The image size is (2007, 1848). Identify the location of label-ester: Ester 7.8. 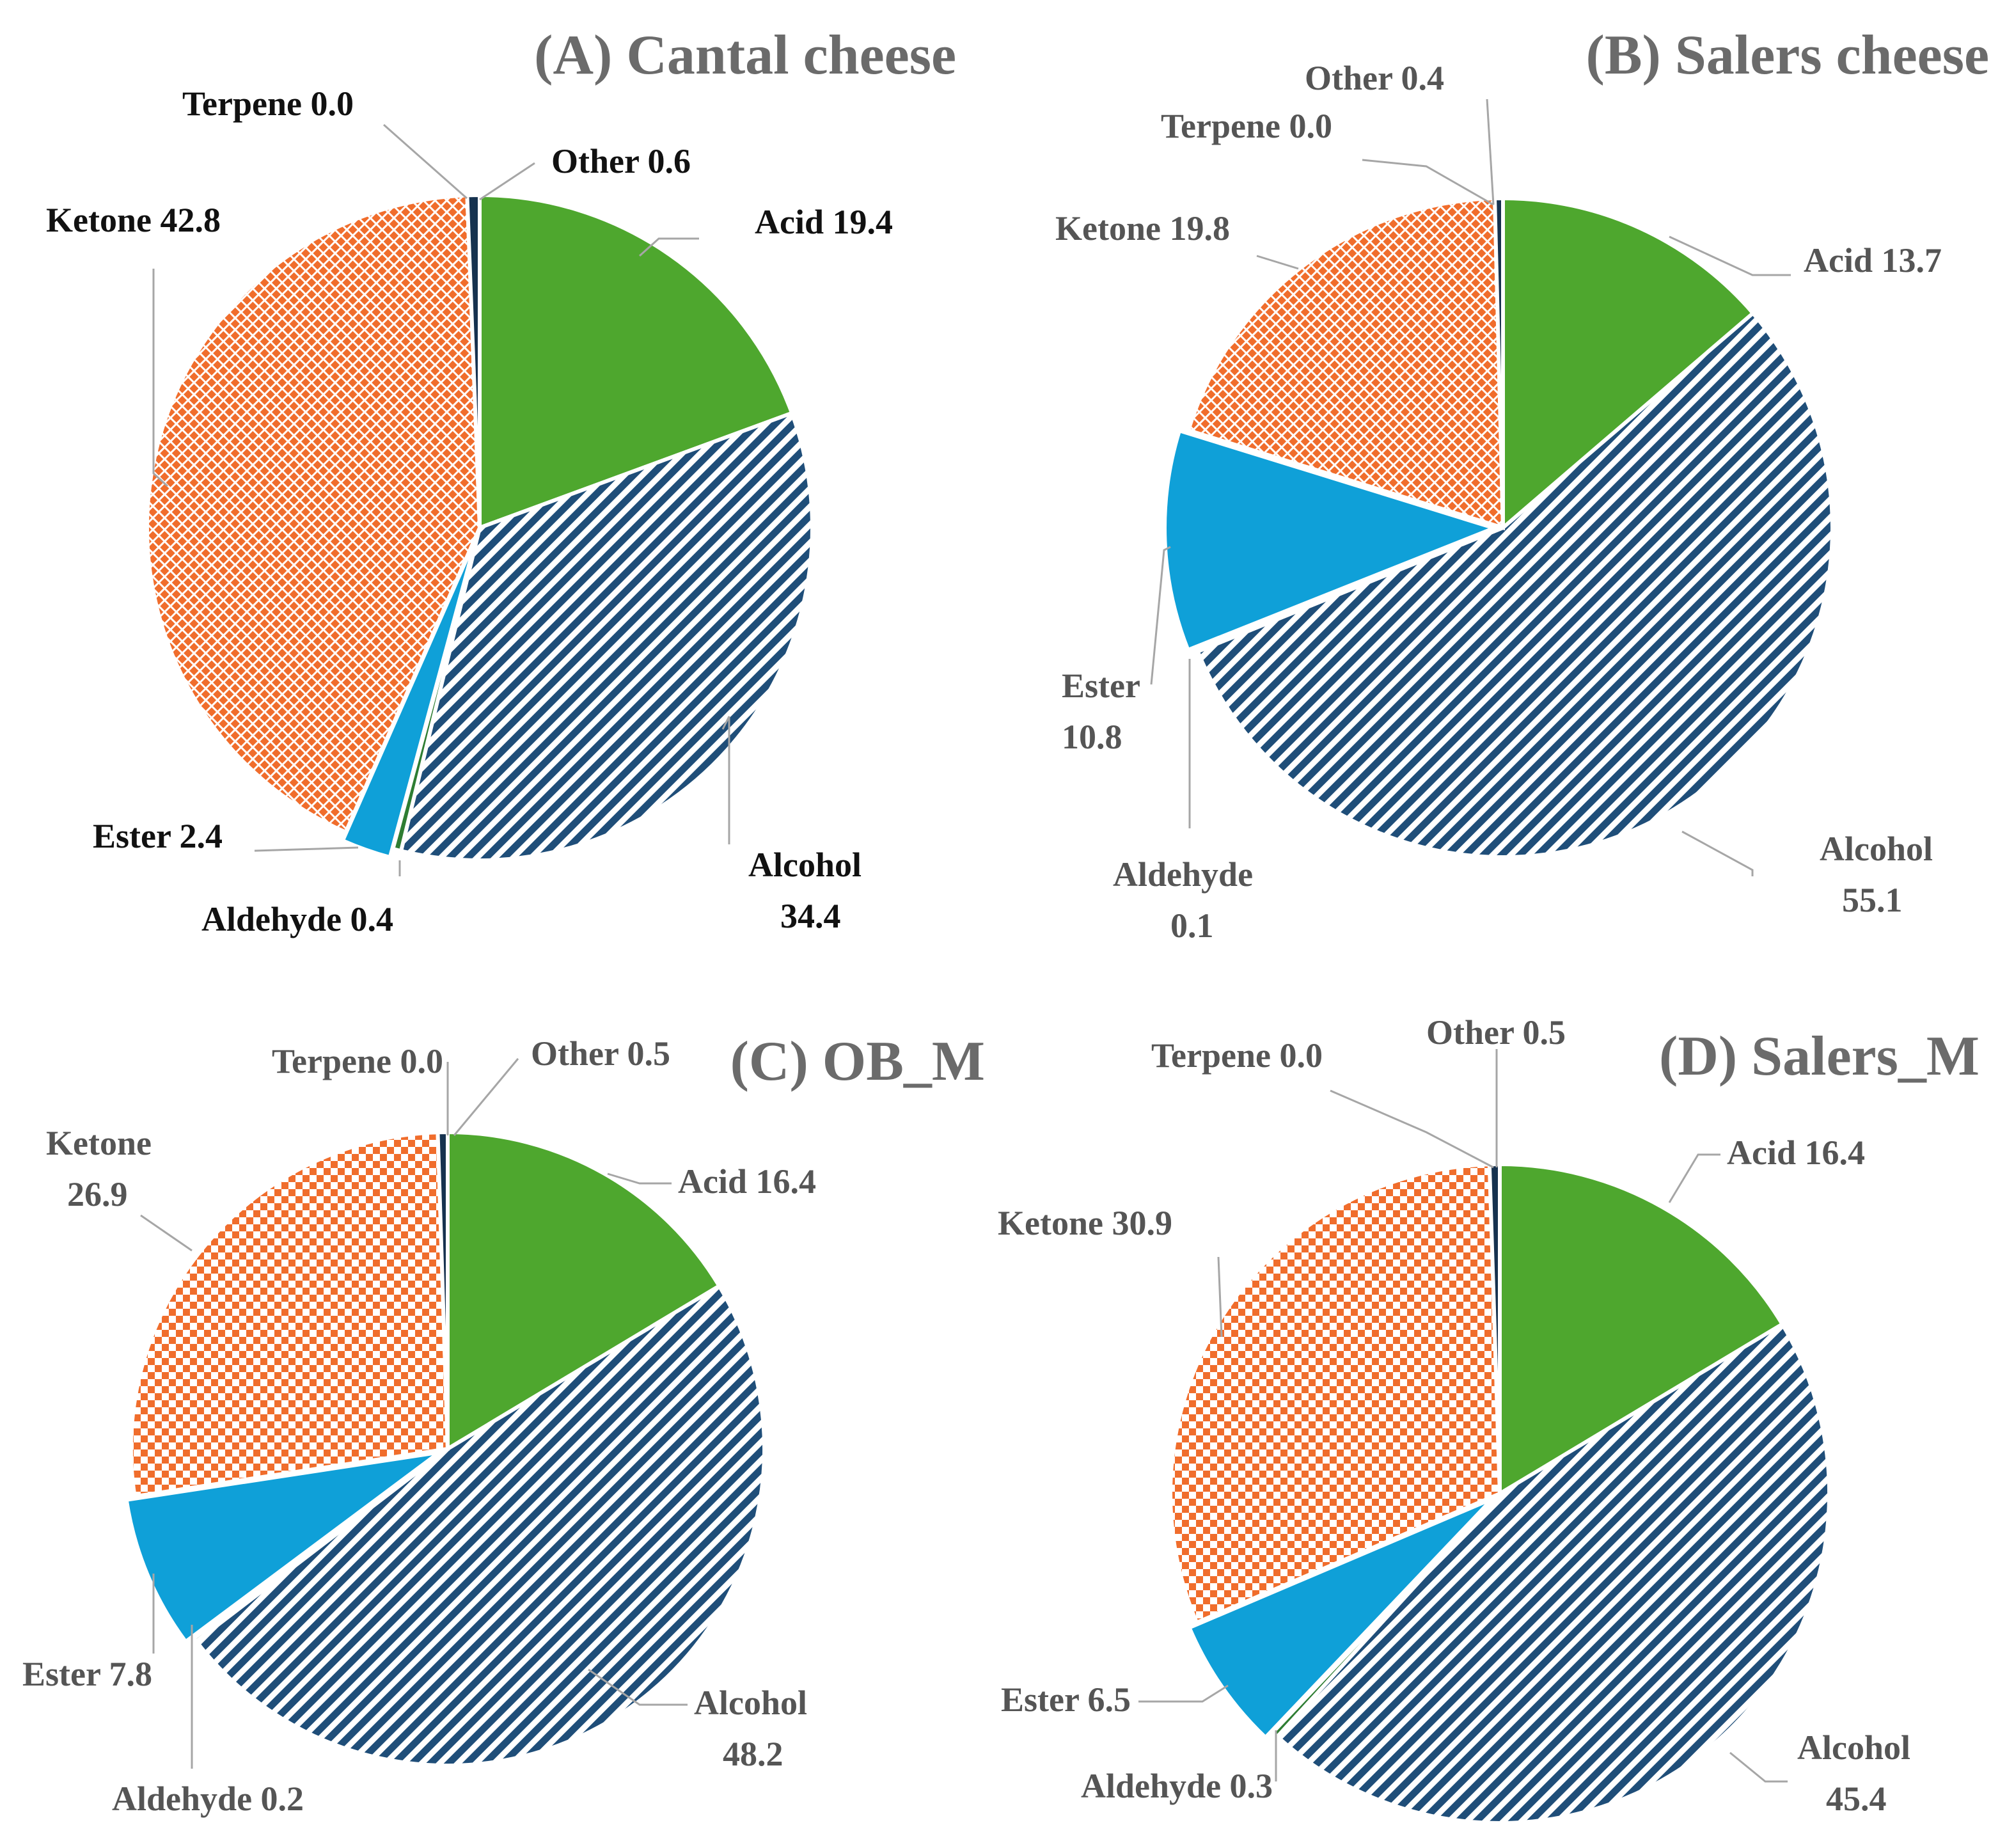
(87, 1674).